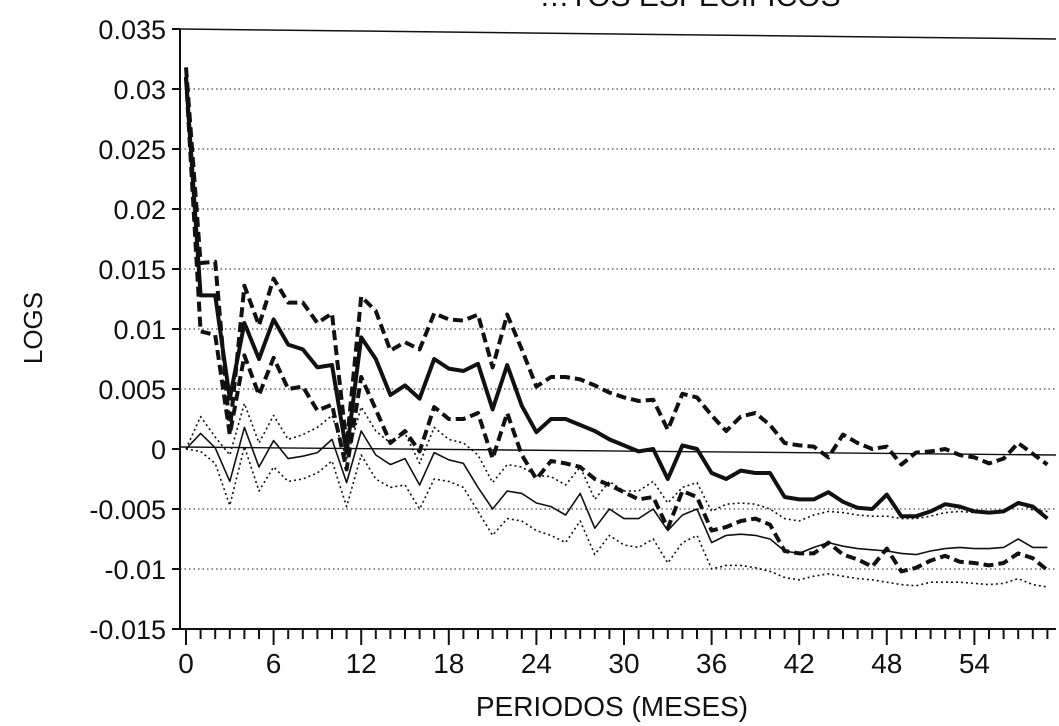 The height and width of the screenshot is (726, 1059). Describe the element at coordinates (132, 390) in the screenshot. I see `y-tick-label: 0.005` at that location.